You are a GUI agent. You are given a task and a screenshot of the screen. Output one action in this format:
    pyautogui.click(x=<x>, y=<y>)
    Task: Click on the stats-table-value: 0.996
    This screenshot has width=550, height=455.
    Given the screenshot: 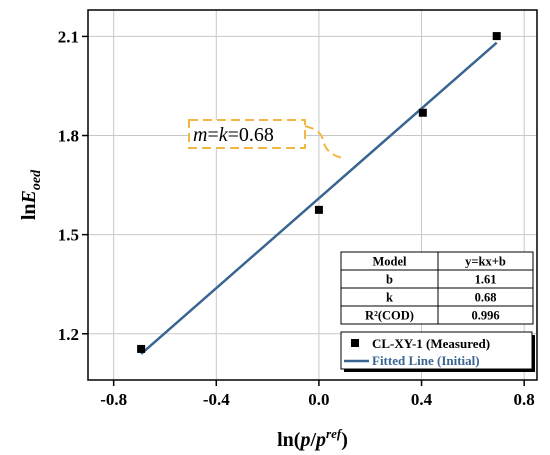 What is the action you would take?
    pyautogui.click(x=485, y=316)
    